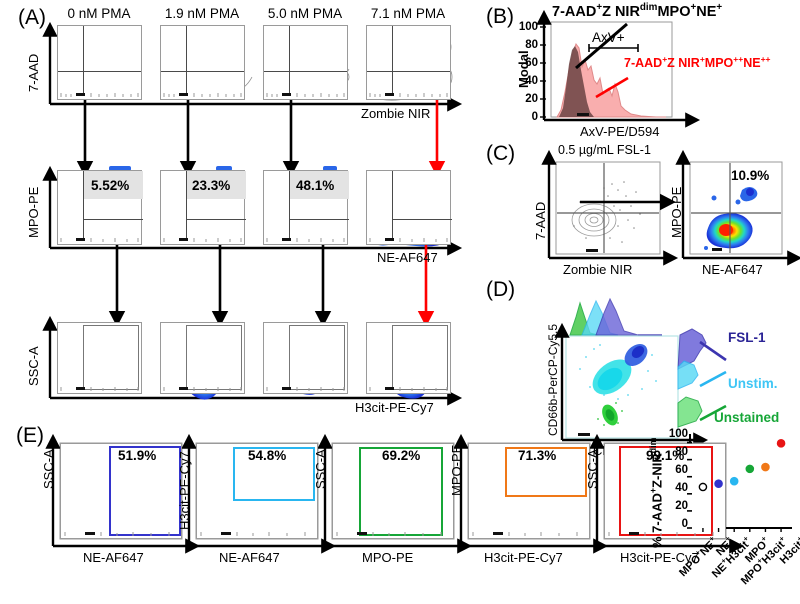 The image size is (800, 604). What do you see at coordinates (765, 59) in the screenshot?
I see `panel-b-ann-sup4: ++` at bounding box center [765, 59].